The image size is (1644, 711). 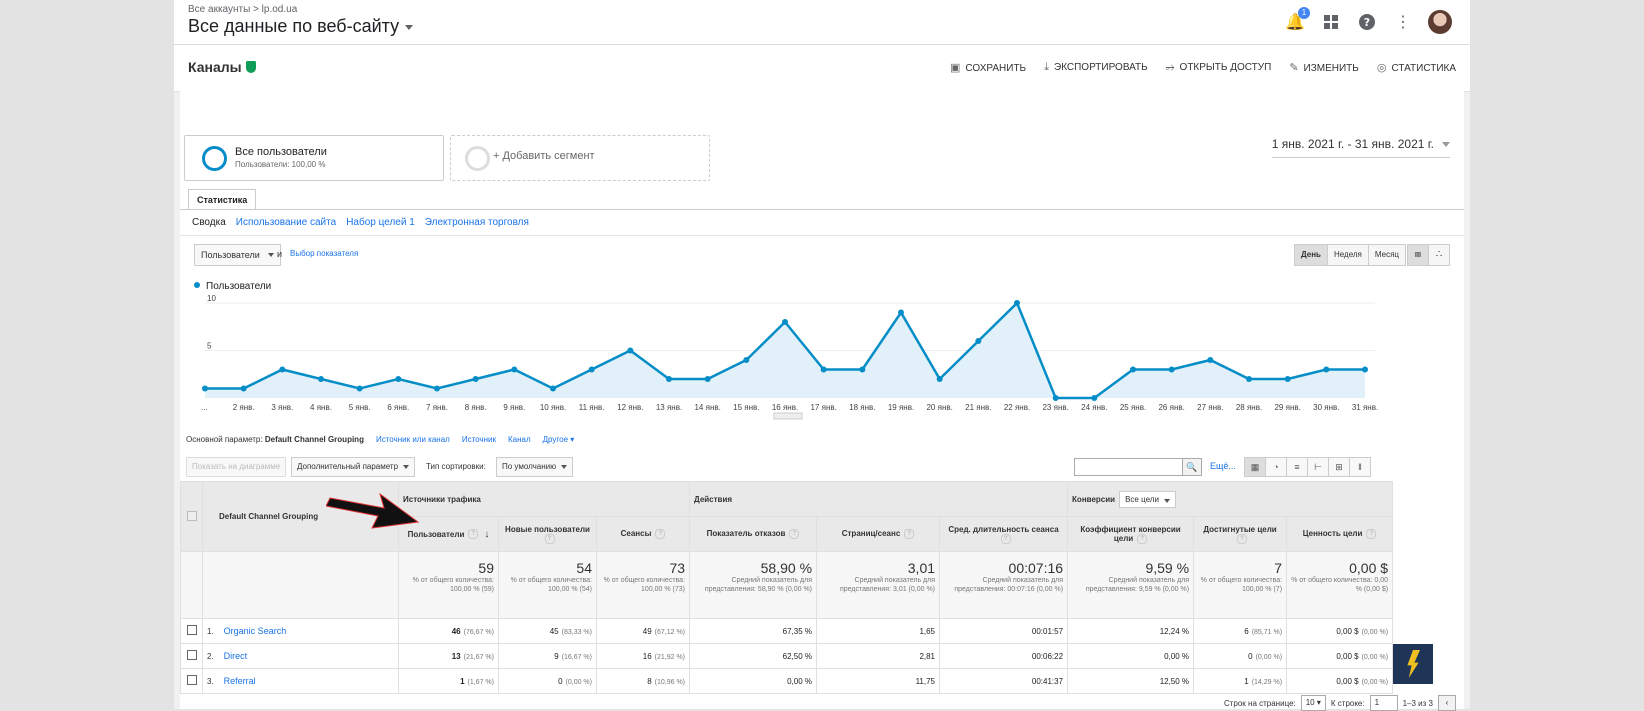 I want to click on share-button: ⭌ ОТКРЫТЬ ДОСТУП, so click(x=1218, y=67).